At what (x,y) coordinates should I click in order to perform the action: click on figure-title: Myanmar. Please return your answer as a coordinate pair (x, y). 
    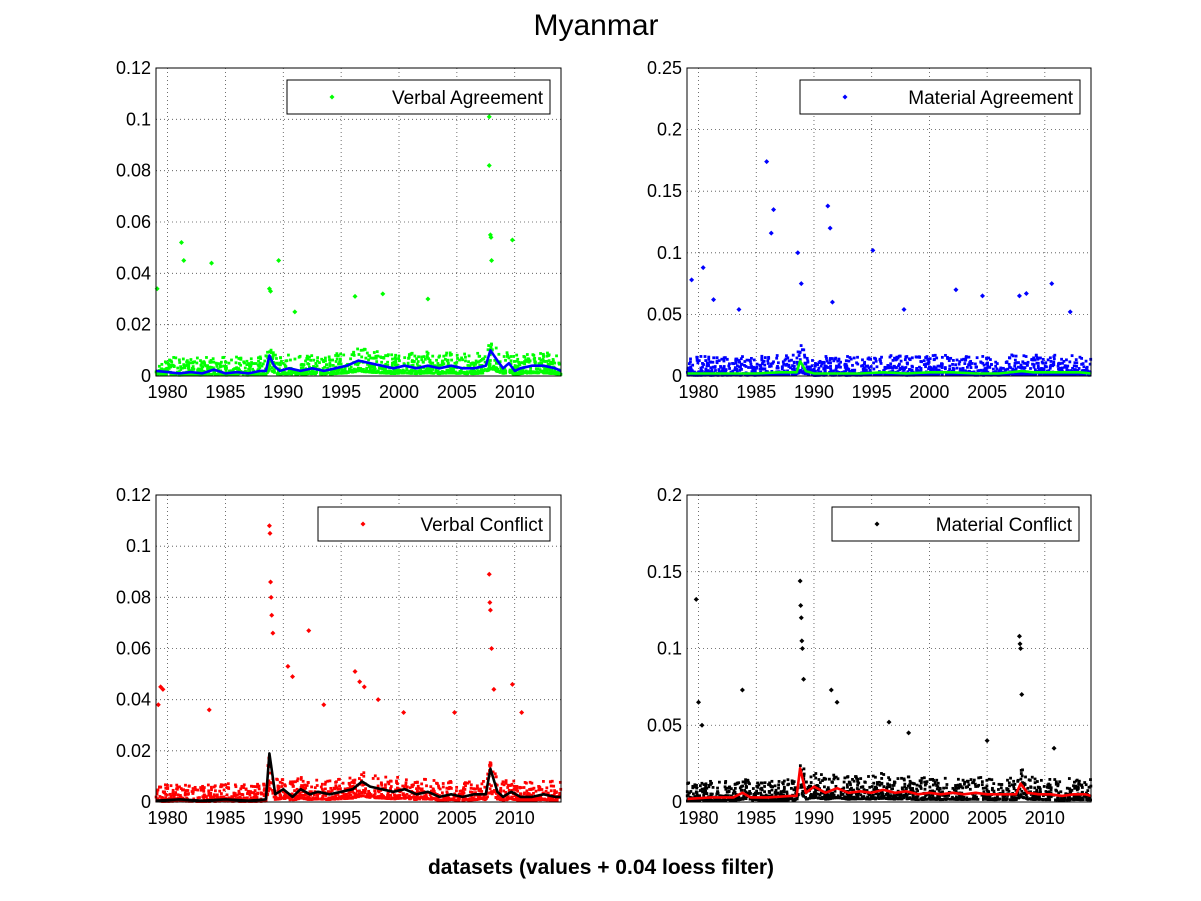
    Looking at the image, I should click on (595, 25).